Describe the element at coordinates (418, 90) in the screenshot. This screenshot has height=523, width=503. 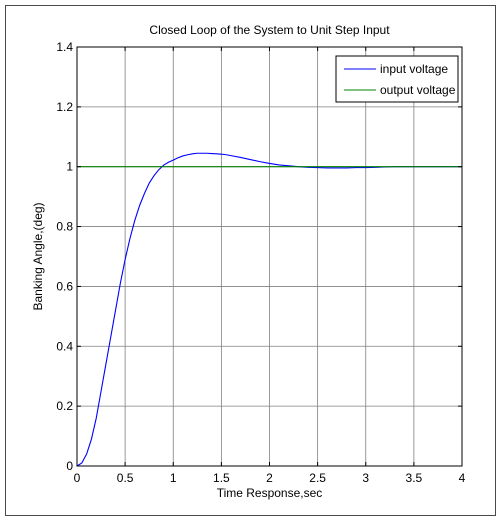
I see `legend-label-output-voltage: output voltage` at that location.